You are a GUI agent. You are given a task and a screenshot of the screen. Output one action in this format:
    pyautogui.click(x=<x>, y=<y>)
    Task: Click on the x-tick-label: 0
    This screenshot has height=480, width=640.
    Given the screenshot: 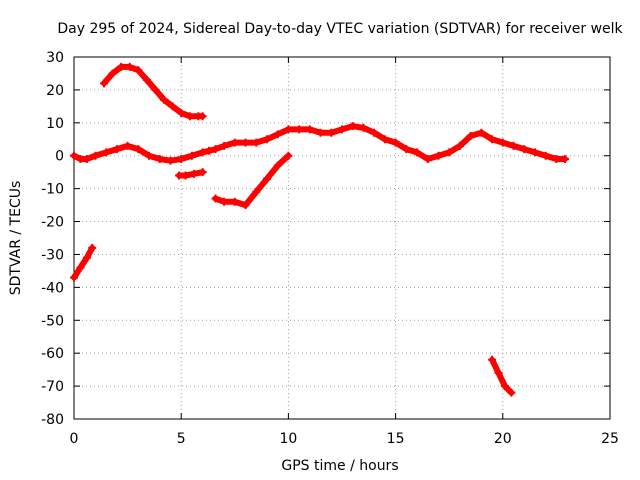 What is the action you would take?
    pyautogui.click(x=74, y=439)
    